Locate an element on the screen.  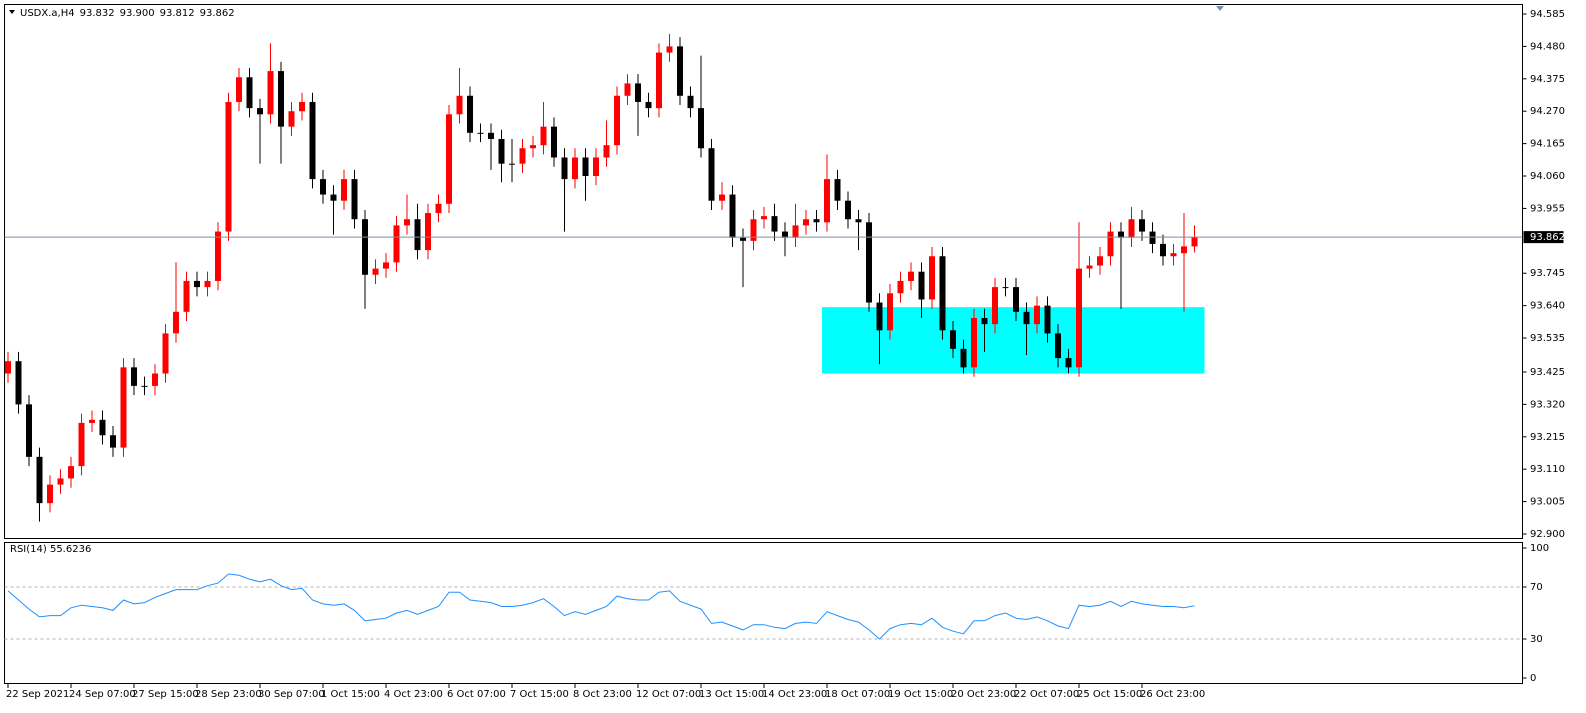
x-tick-label: 8 Oct 23:00 is located at coordinates (602, 694).